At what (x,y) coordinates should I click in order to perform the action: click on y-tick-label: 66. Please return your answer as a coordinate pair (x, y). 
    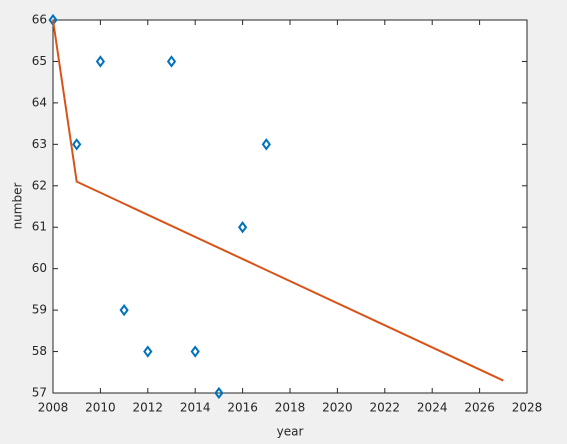
    Looking at the image, I should click on (39, 20).